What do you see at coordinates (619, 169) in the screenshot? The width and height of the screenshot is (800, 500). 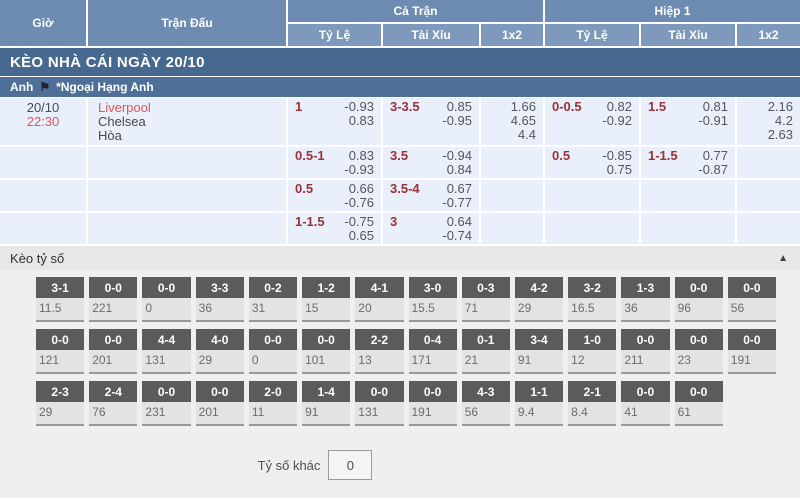 I see `odd-value: 0.75` at bounding box center [619, 169].